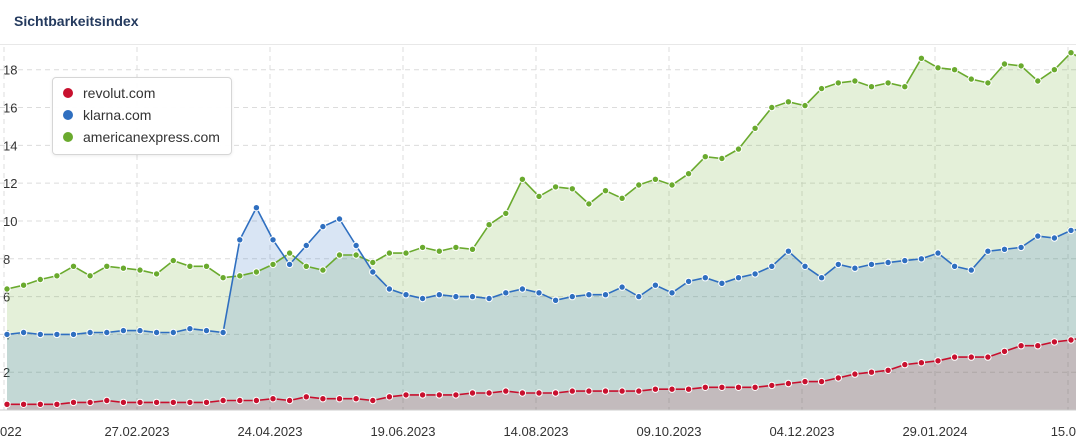 The width and height of the screenshot is (1076, 442). I want to click on legend-dot-klarna, so click(68, 115).